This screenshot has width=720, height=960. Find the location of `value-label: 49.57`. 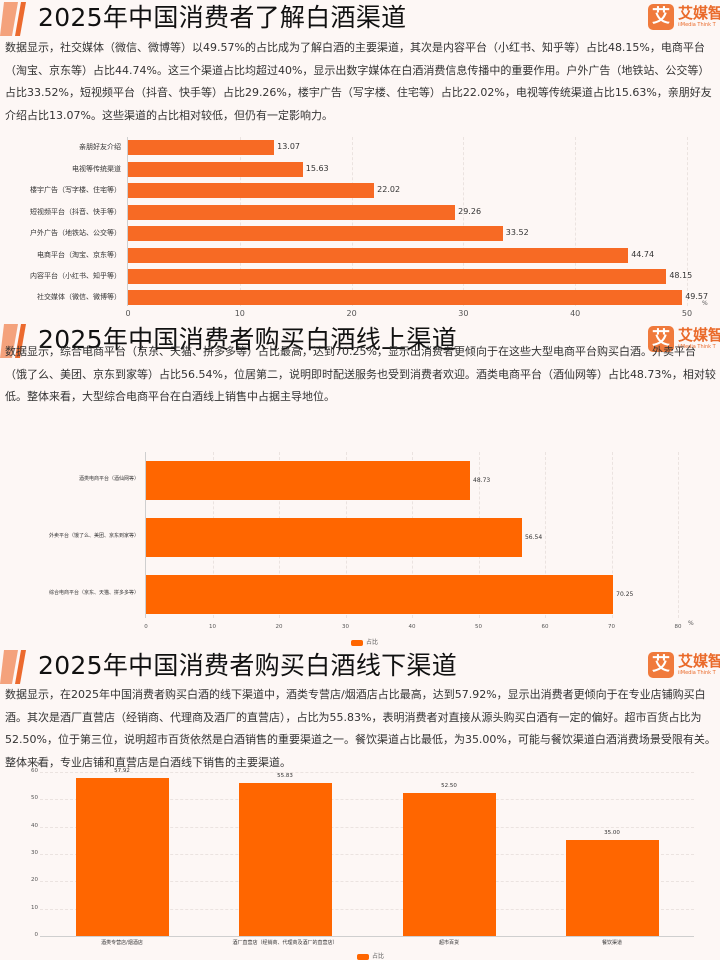

value-label: 49.57 is located at coordinates (697, 296).